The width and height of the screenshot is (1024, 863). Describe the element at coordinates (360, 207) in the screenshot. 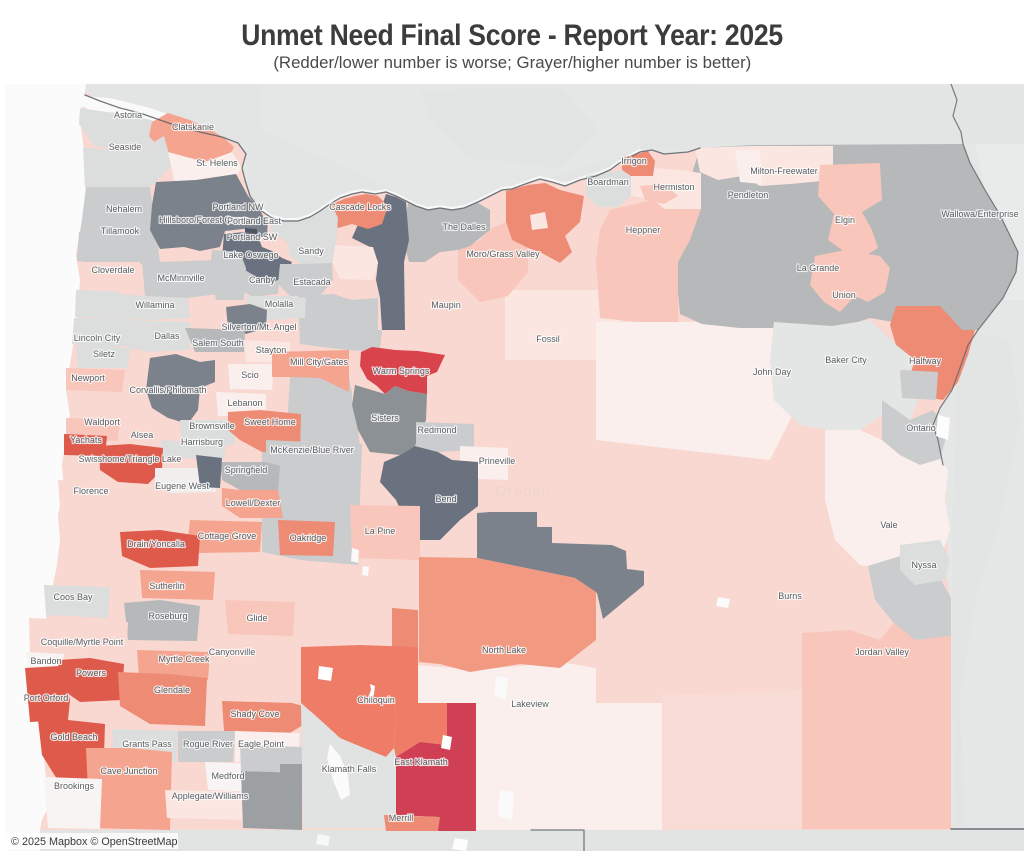

I see `svg-text: Cascade Locks` at that location.